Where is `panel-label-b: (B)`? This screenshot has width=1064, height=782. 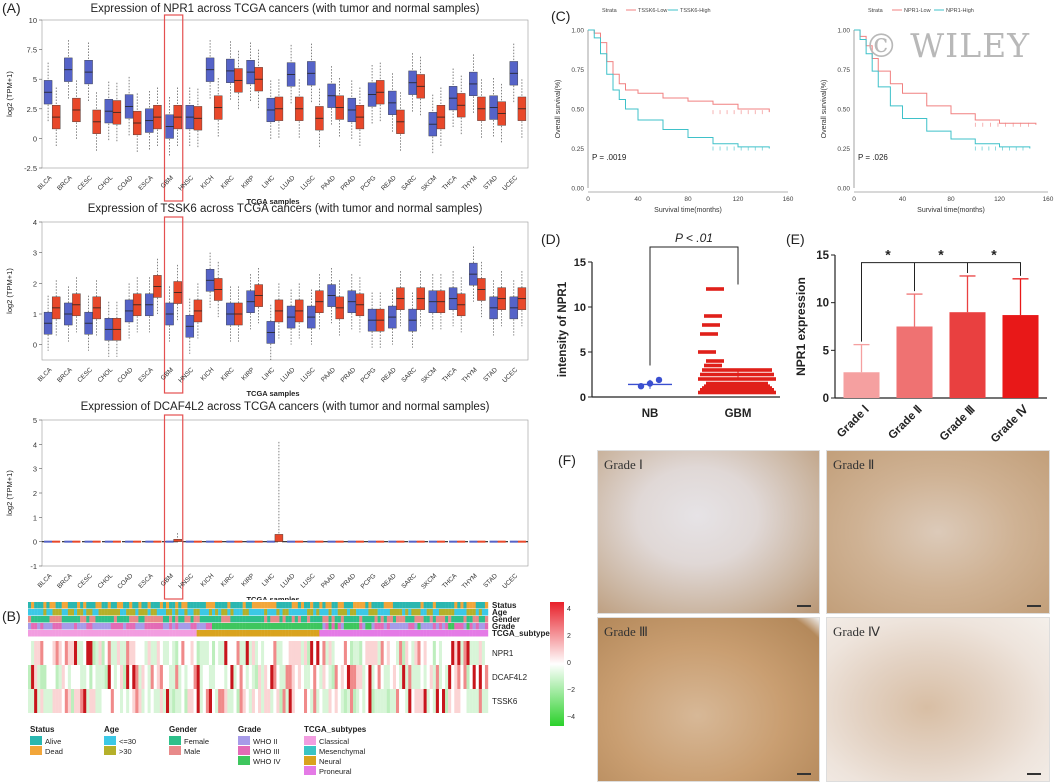
panel-label-b: (B) is located at coordinates (11, 616).